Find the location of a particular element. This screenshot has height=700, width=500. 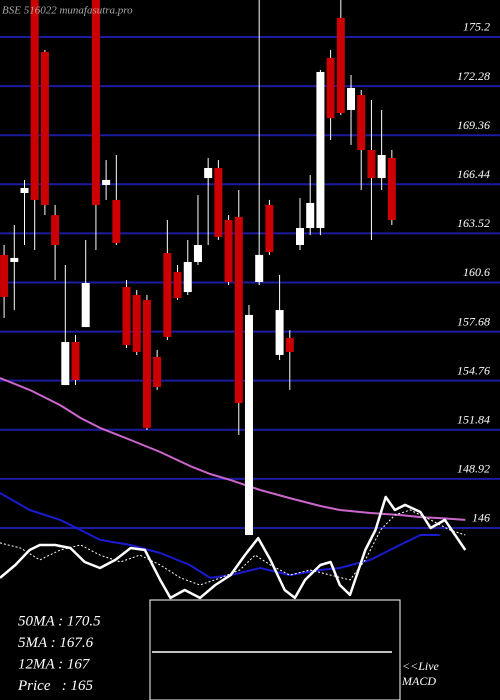

y-tick-label: 169.36 is located at coordinates (473, 125).